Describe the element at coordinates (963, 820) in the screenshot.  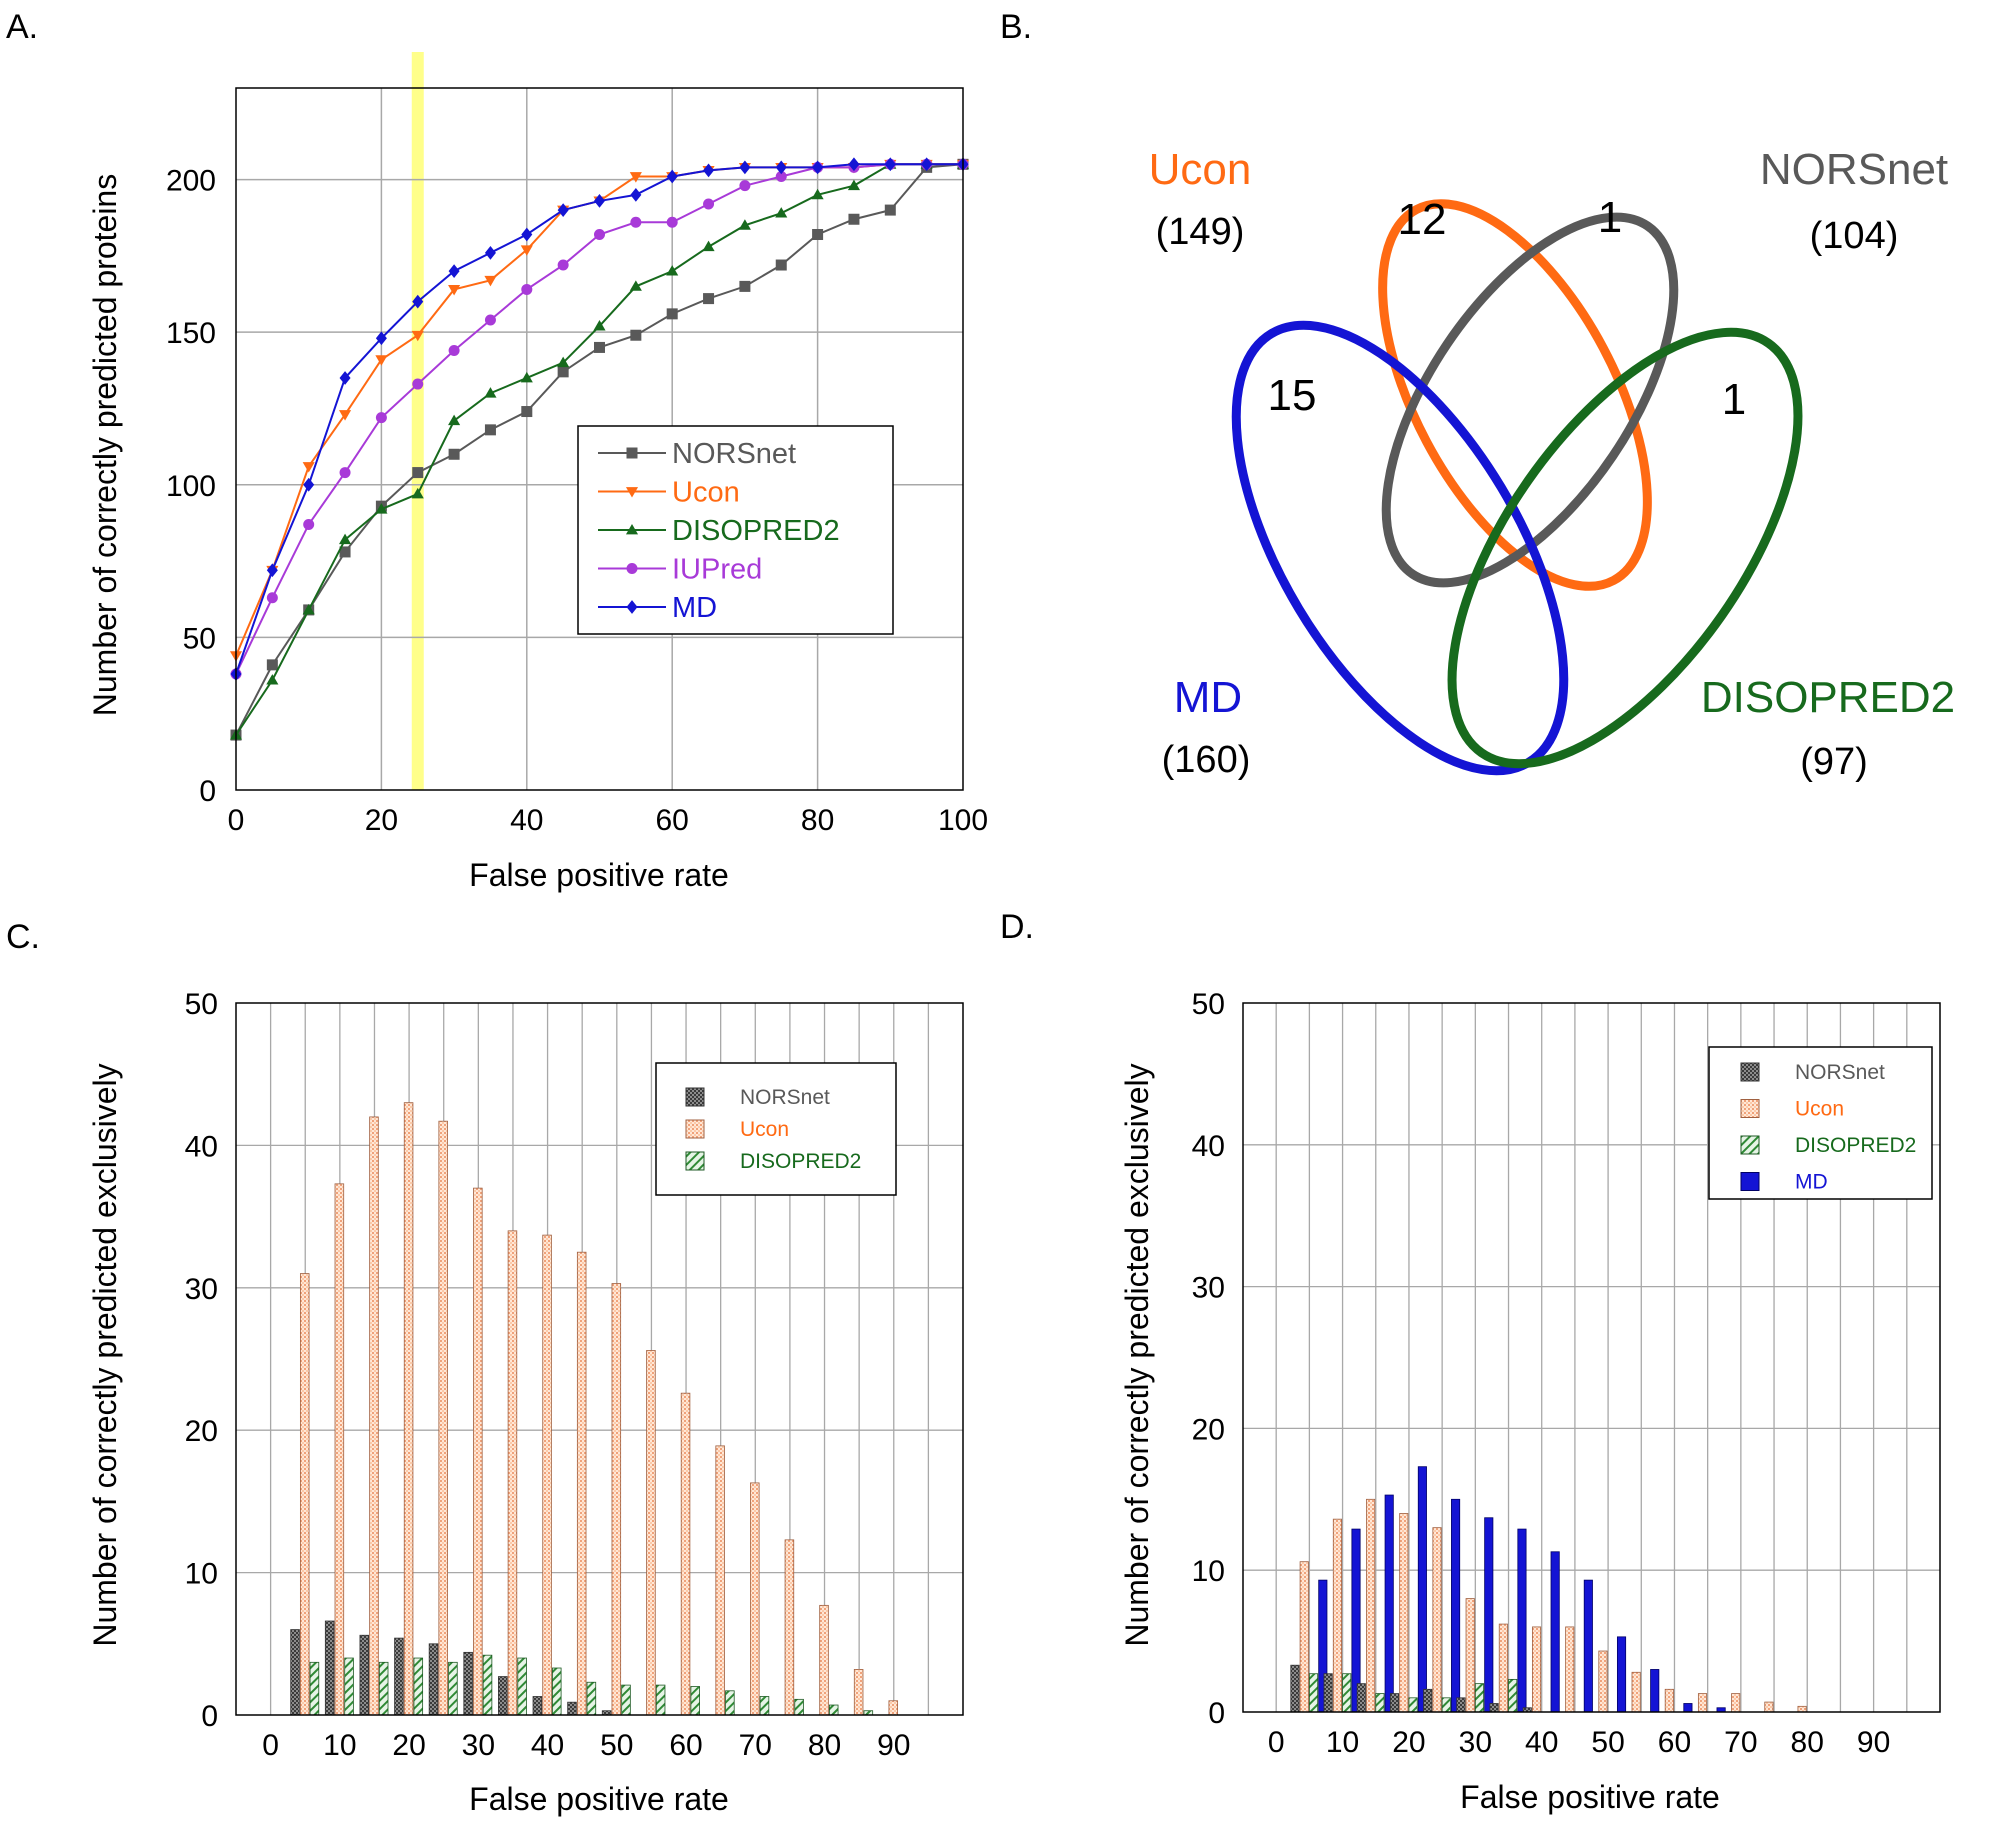
I see `panel-a-x-tick-label: 100` at that location.